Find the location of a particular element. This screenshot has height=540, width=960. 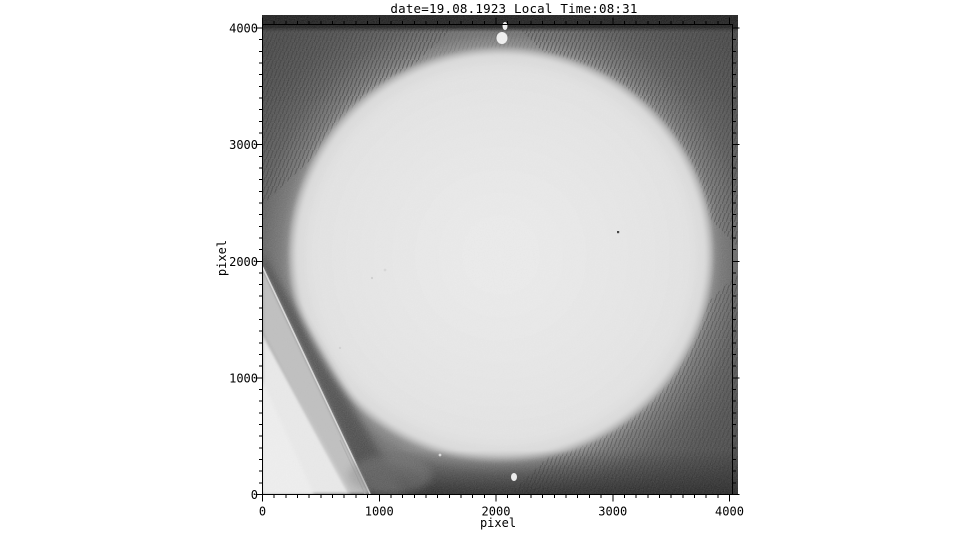

x-tick-label: 4000 is located at coordinates (729, 512).